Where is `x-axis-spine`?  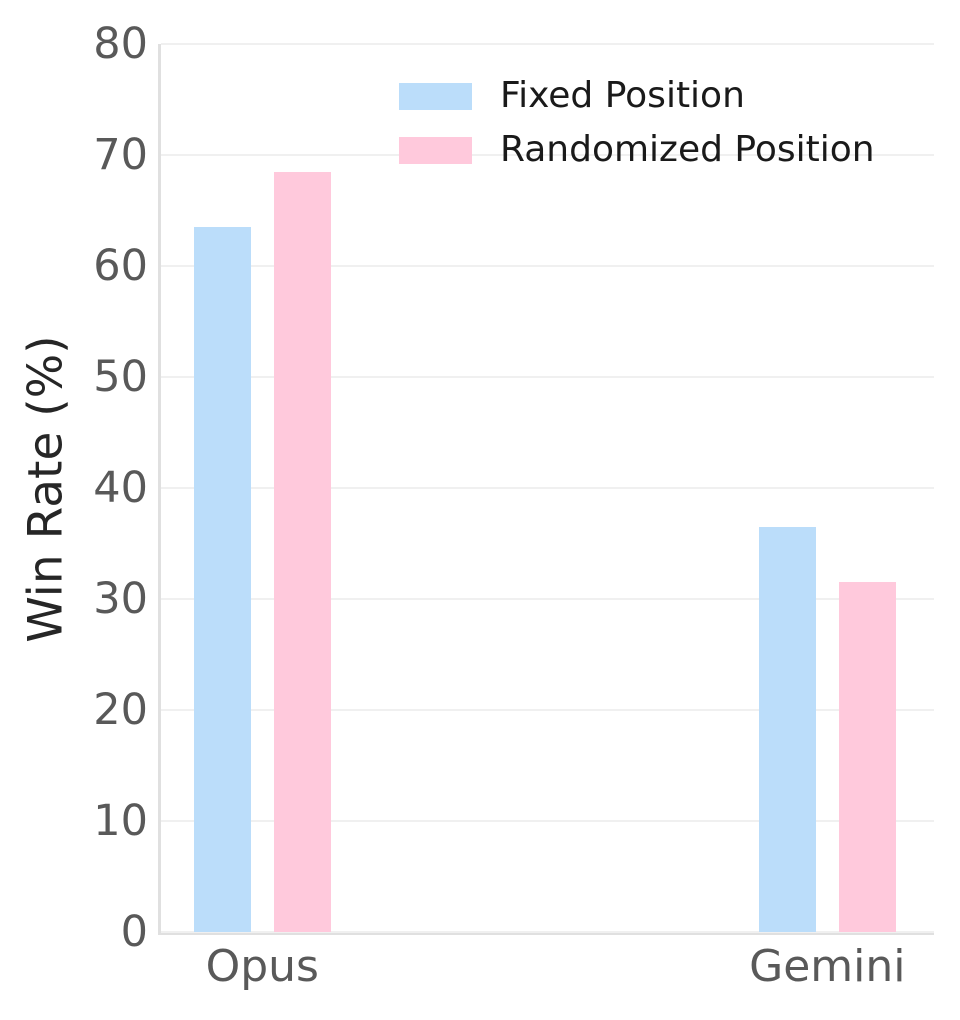 x-axis-spine is located at coordinates (546, 933).